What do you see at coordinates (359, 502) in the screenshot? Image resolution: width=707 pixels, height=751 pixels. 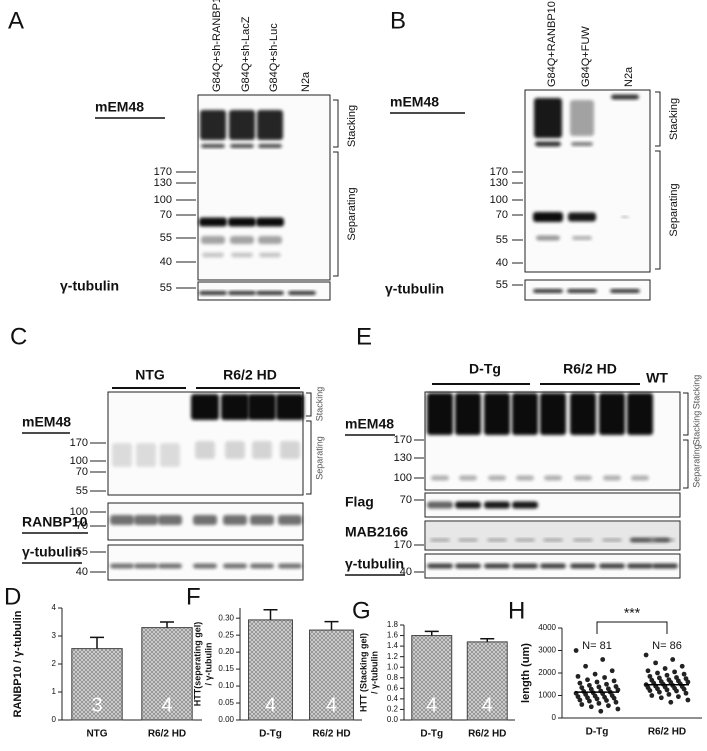 I see `antibody-label: Flag` at bounding box center [359, 502].